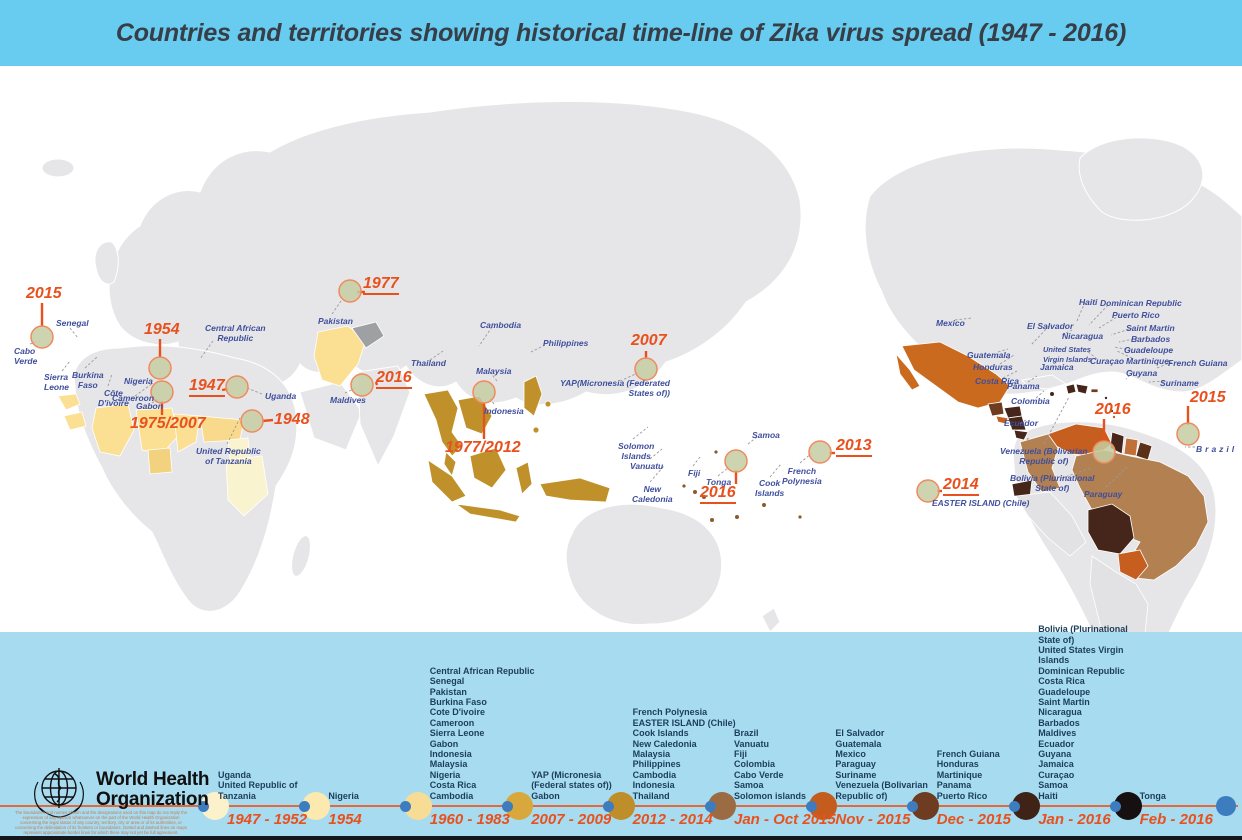  I want to click on timeline-date-label: Feb - 2016, so click(1176, 819).